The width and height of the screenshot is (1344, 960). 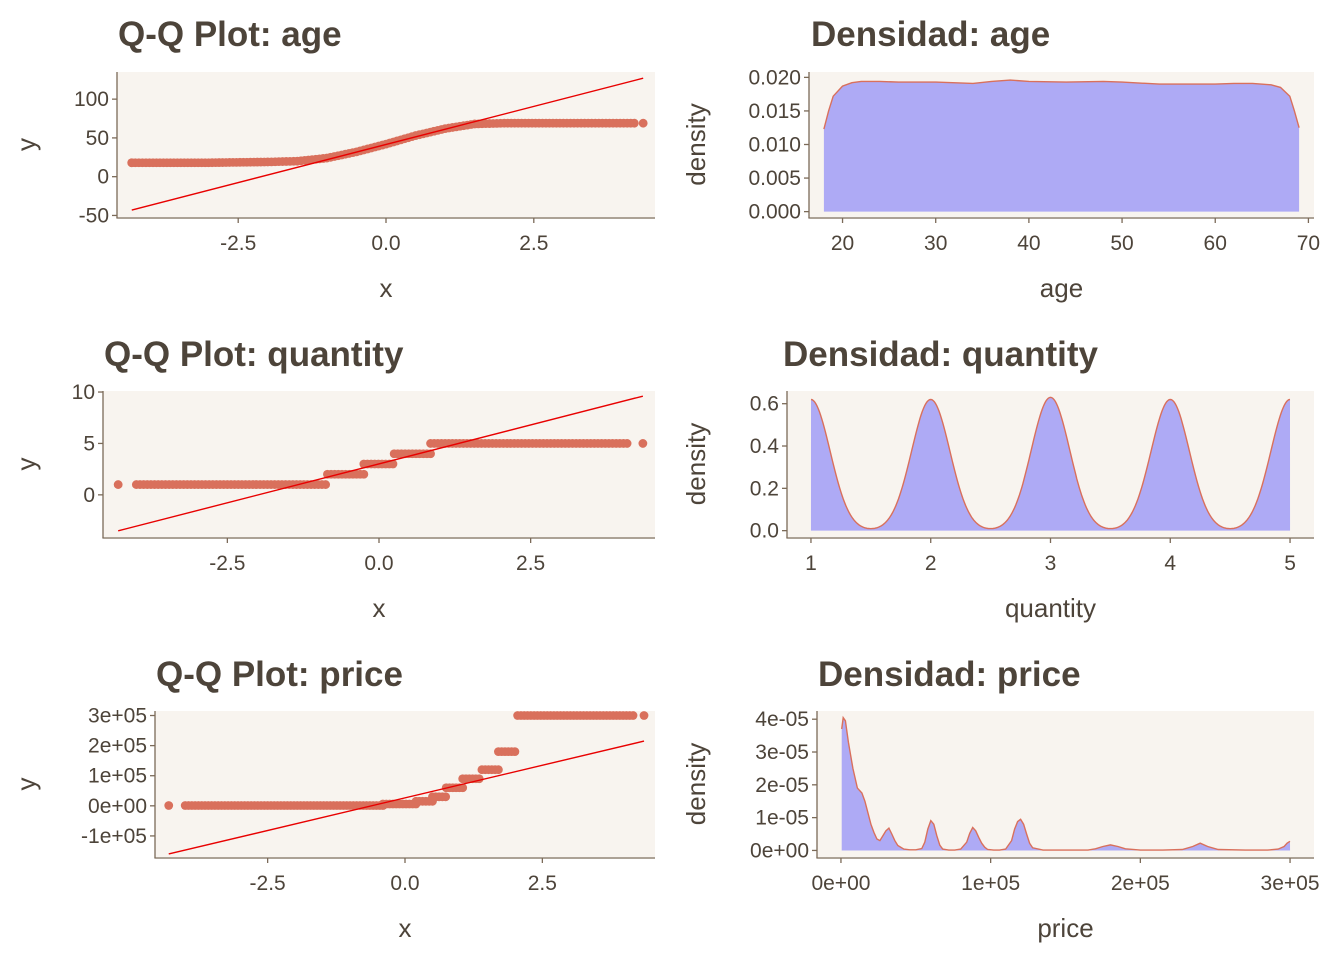 I want to click on x-tick-label: 1e+05, so click(x=990, y=883).